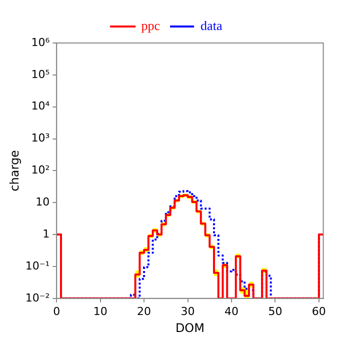  Describe the element at coordinates (43, 201) in the screenshot. I see `y-tick-label: 10` at that location.